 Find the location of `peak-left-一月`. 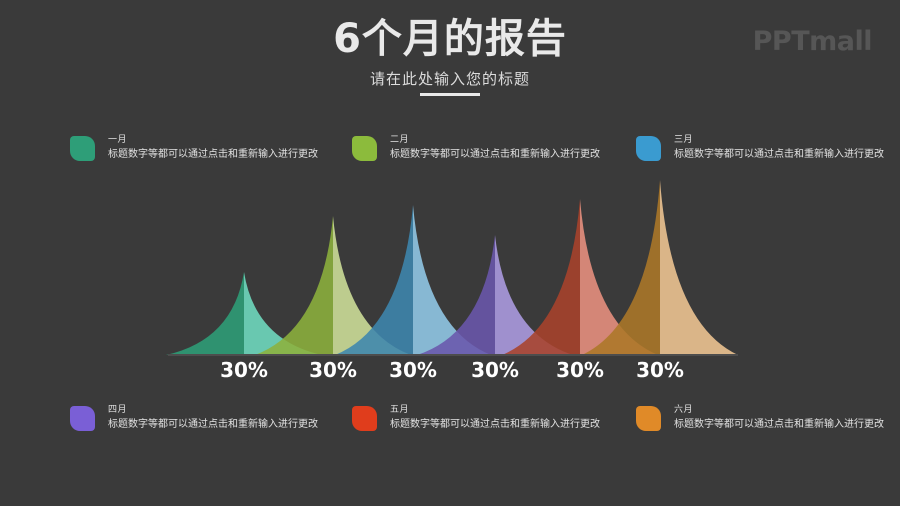

peak-left-一月 is located at coordinates (205, 313).